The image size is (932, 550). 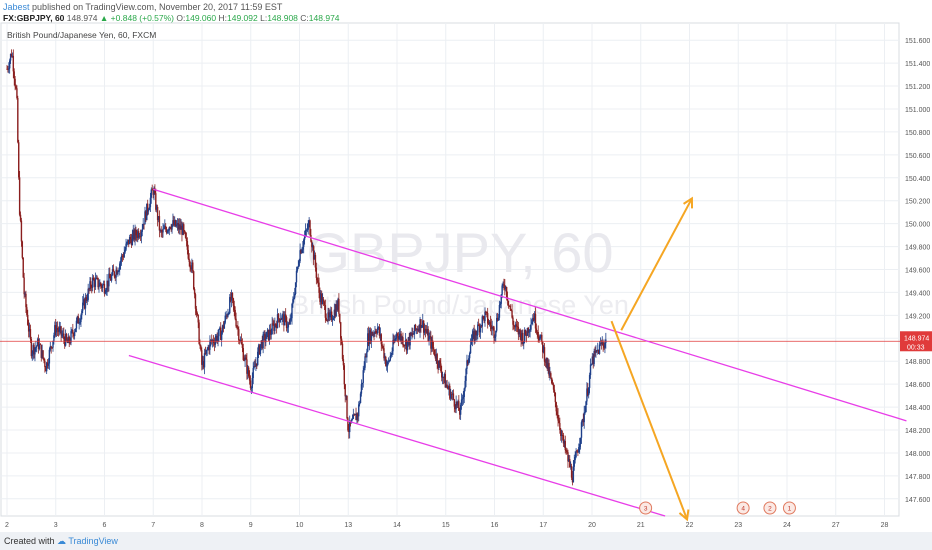 What do you see at coordinates (242, 18) in the screenshot?
I see `high-value: 149.092` at bounding box center [242, 18].